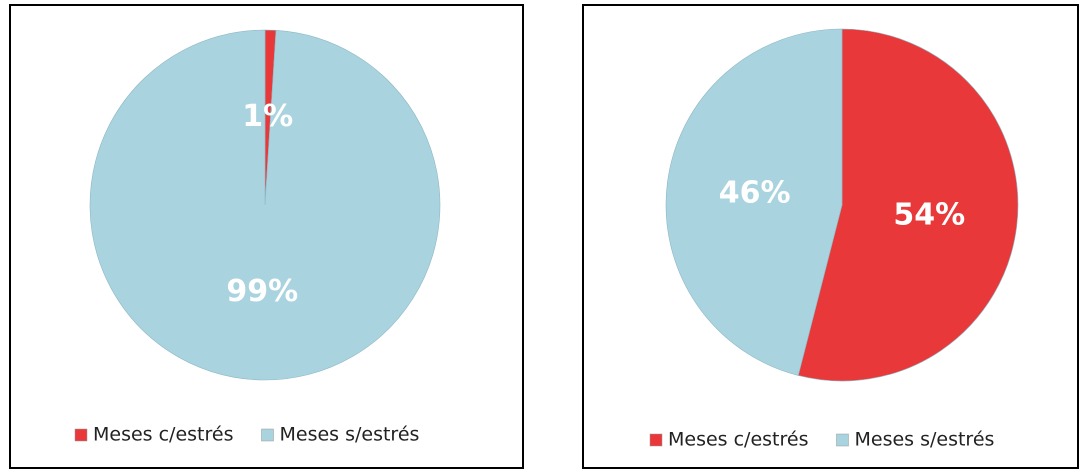 The height and width of the screenshot is (475, 1090). What do you see at coordinates (267, 116) in the screenshot?
I see `data-label: 1%` at bounding box center [267, 116].